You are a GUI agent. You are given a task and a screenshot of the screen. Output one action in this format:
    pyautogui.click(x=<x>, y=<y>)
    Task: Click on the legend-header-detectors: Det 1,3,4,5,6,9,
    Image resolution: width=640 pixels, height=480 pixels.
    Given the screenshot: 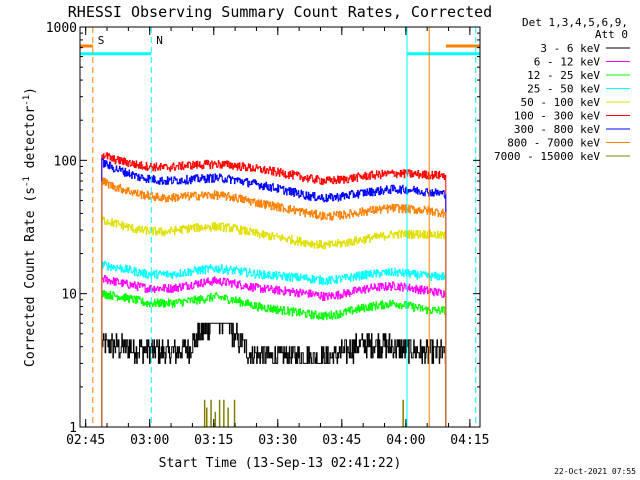 What is the action you would take?
    pyautogui.click(x=575, y=22)
    